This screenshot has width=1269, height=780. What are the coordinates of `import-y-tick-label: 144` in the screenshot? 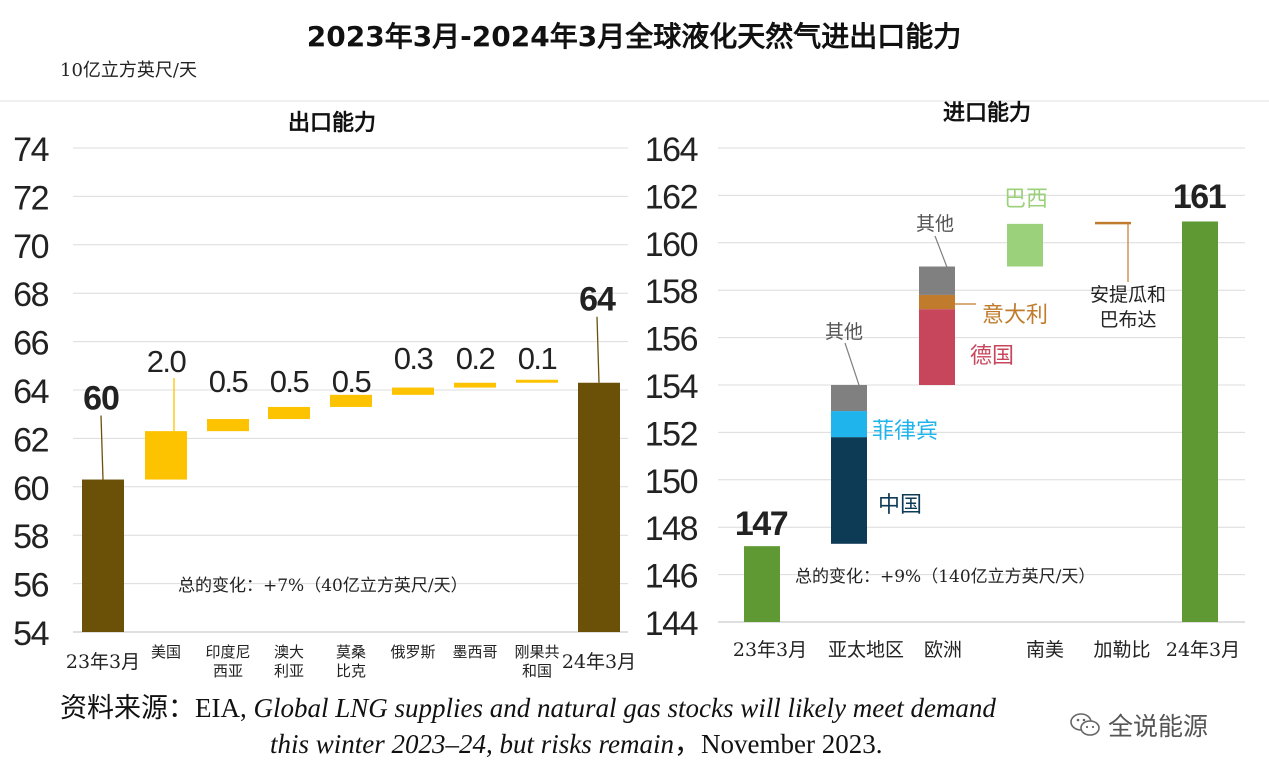 It's located at (671, 624).